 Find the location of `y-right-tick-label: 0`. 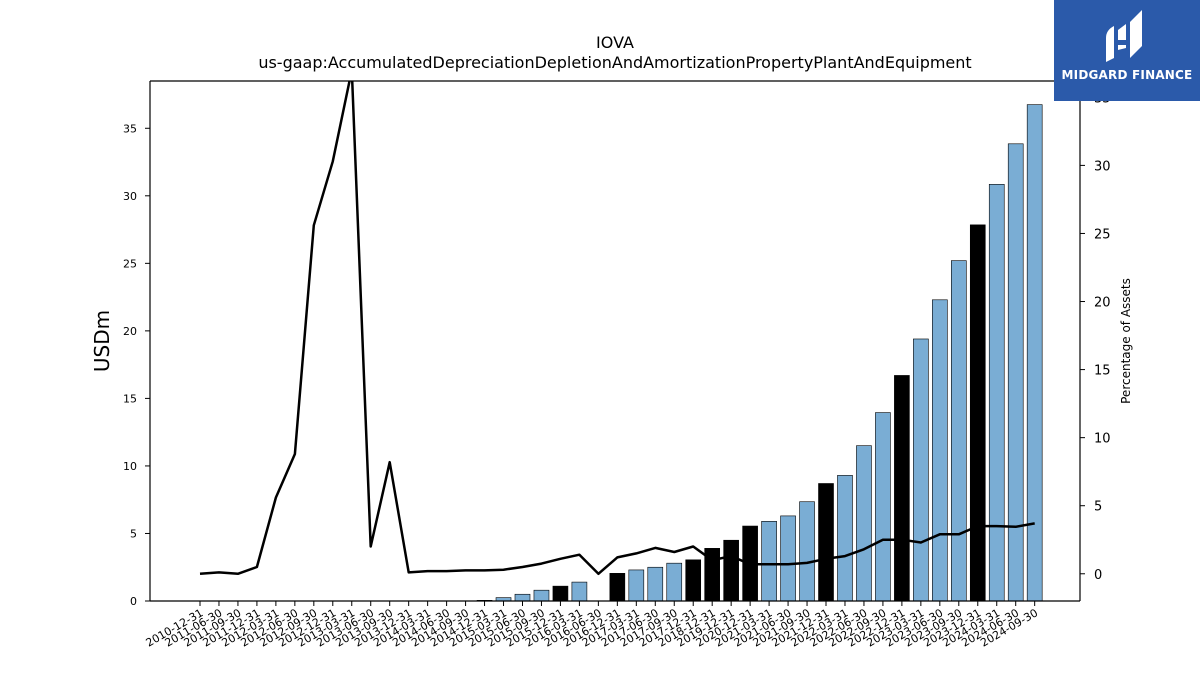

y-right-tick-label: 0 is located at coordinates (1098, 575).